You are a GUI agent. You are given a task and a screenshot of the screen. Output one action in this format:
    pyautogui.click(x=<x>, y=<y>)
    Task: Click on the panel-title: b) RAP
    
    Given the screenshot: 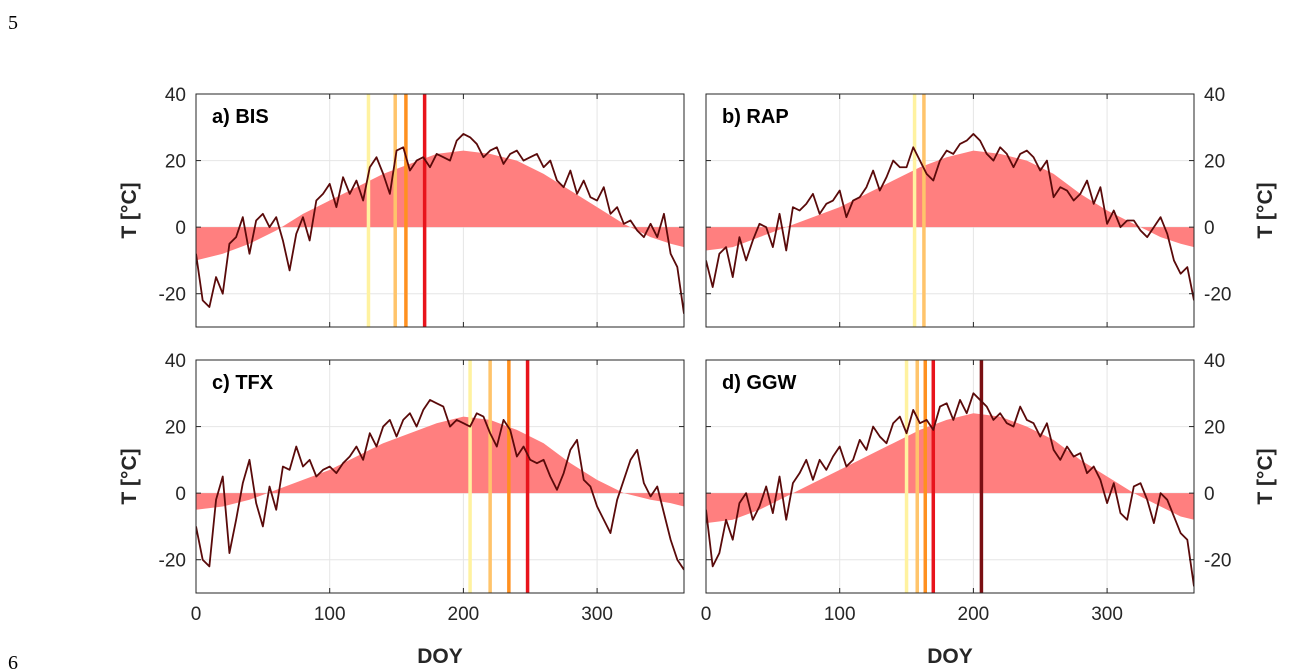 What is the action you would take?
    pyautogui.click(x=755, y=117)
    